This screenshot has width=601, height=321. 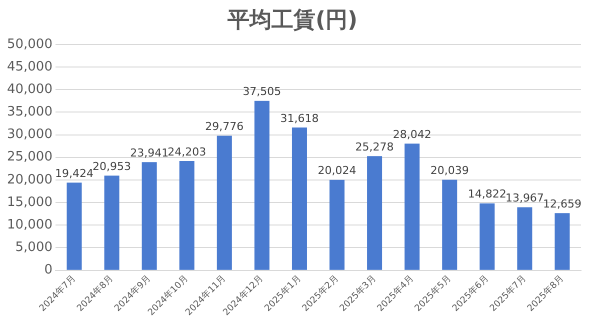 I want to click on y-tick-label: 15,000, so click(x=29, y=202).